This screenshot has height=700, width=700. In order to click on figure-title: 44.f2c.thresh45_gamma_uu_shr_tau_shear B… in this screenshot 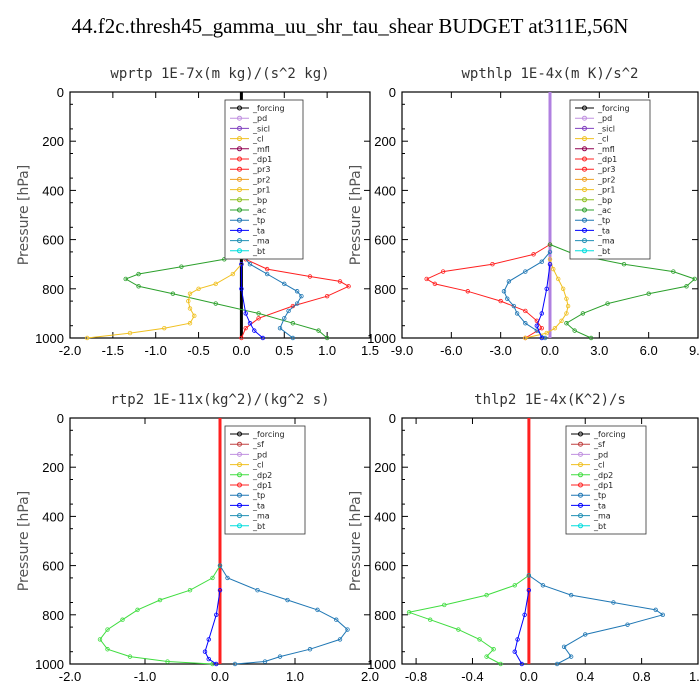, I will do `click(350, 26)`.